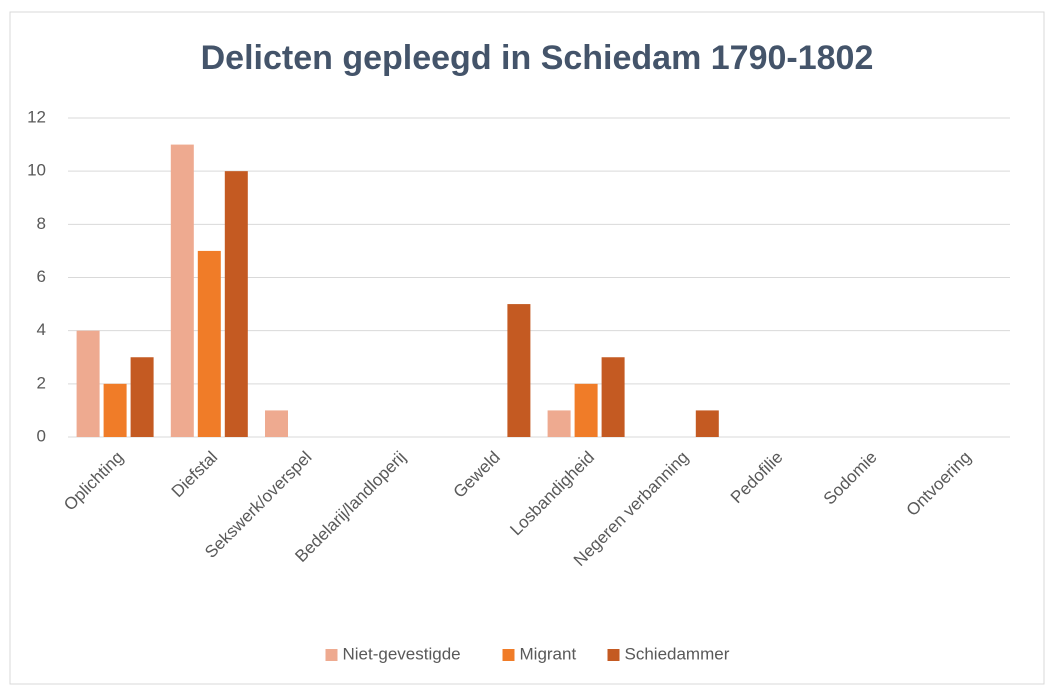  I want to click on legend-label: Niet-gevestigde, so click(402, 653).